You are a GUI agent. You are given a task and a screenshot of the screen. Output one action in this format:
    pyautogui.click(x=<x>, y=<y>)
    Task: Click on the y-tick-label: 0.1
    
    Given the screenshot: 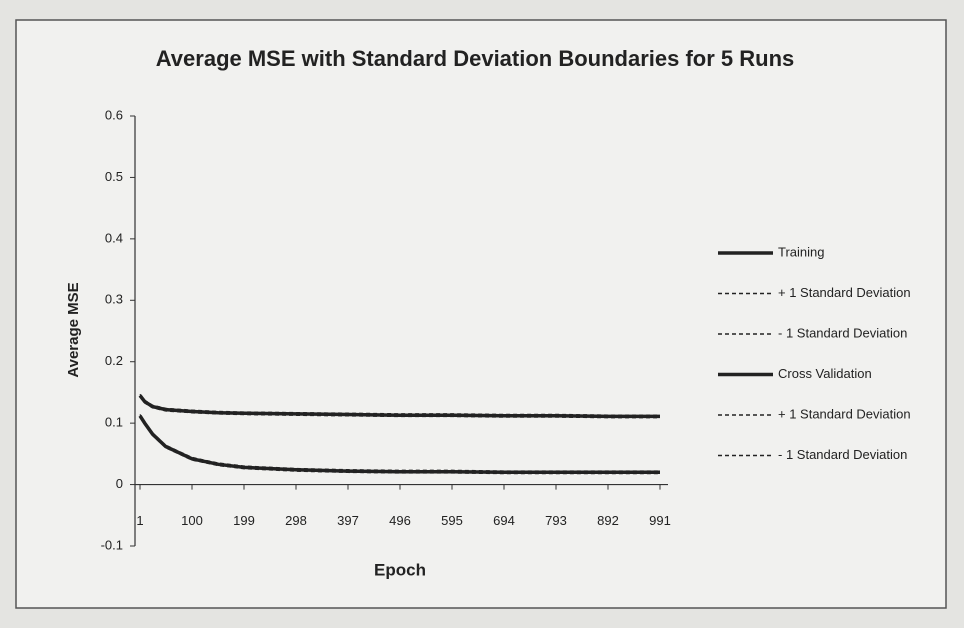 What is the action you would take?
    pyautogui.click(x=114, y=422)
    